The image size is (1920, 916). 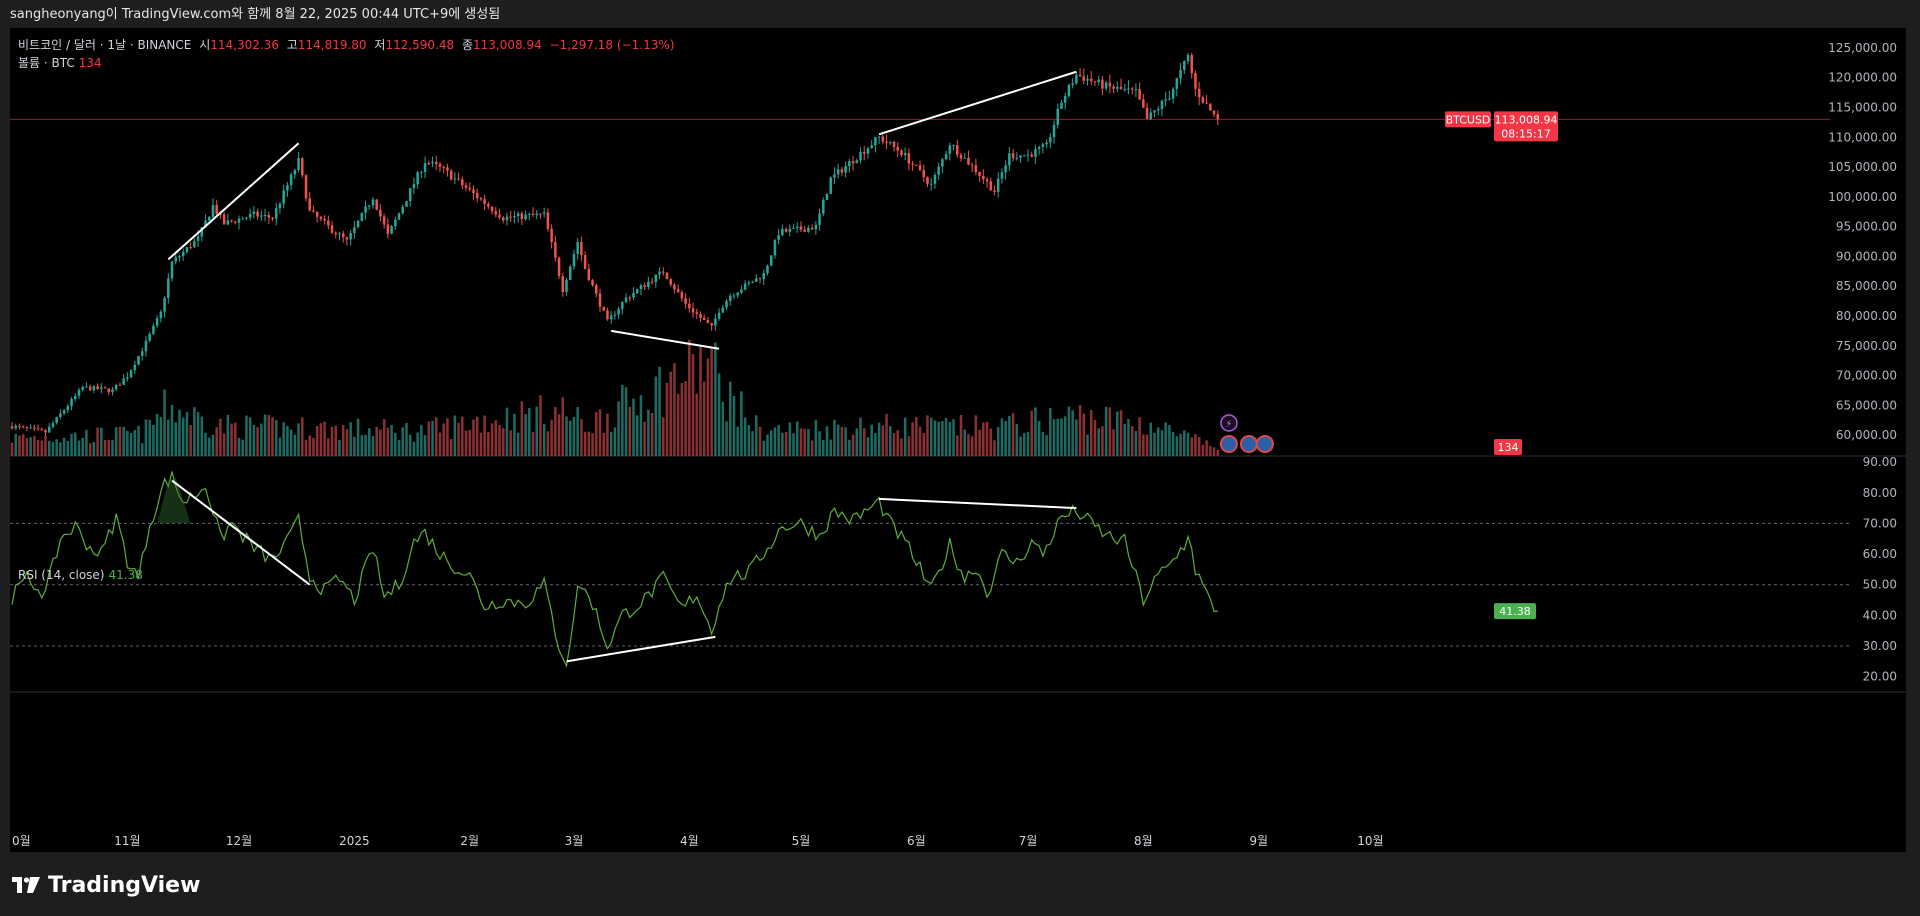 I want to click on volume-tag: 134, so click(x=1508, y=447).